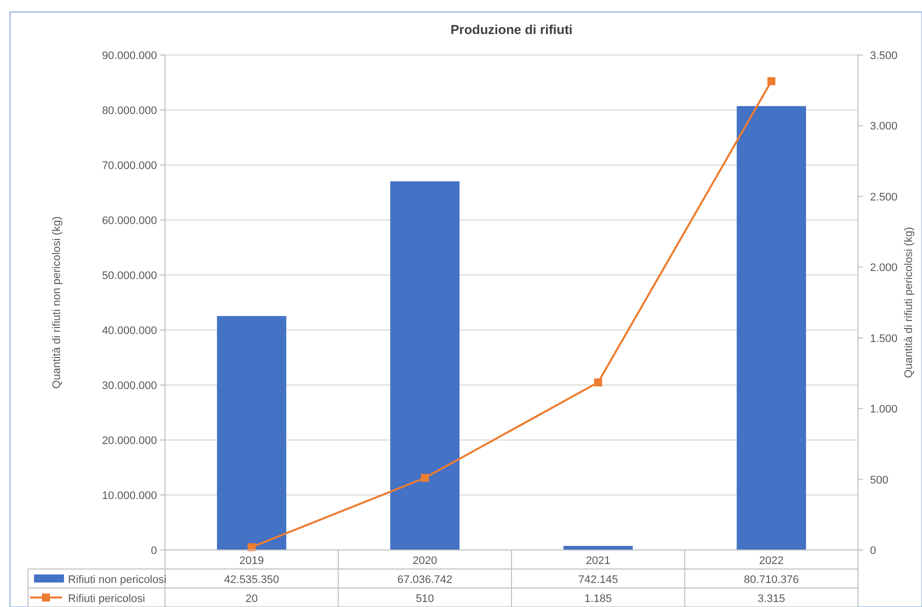  What do you see at coordinates (598, 580) in the screenshot?
I see `data-label: 742.145` at bounding box center [598, 580].